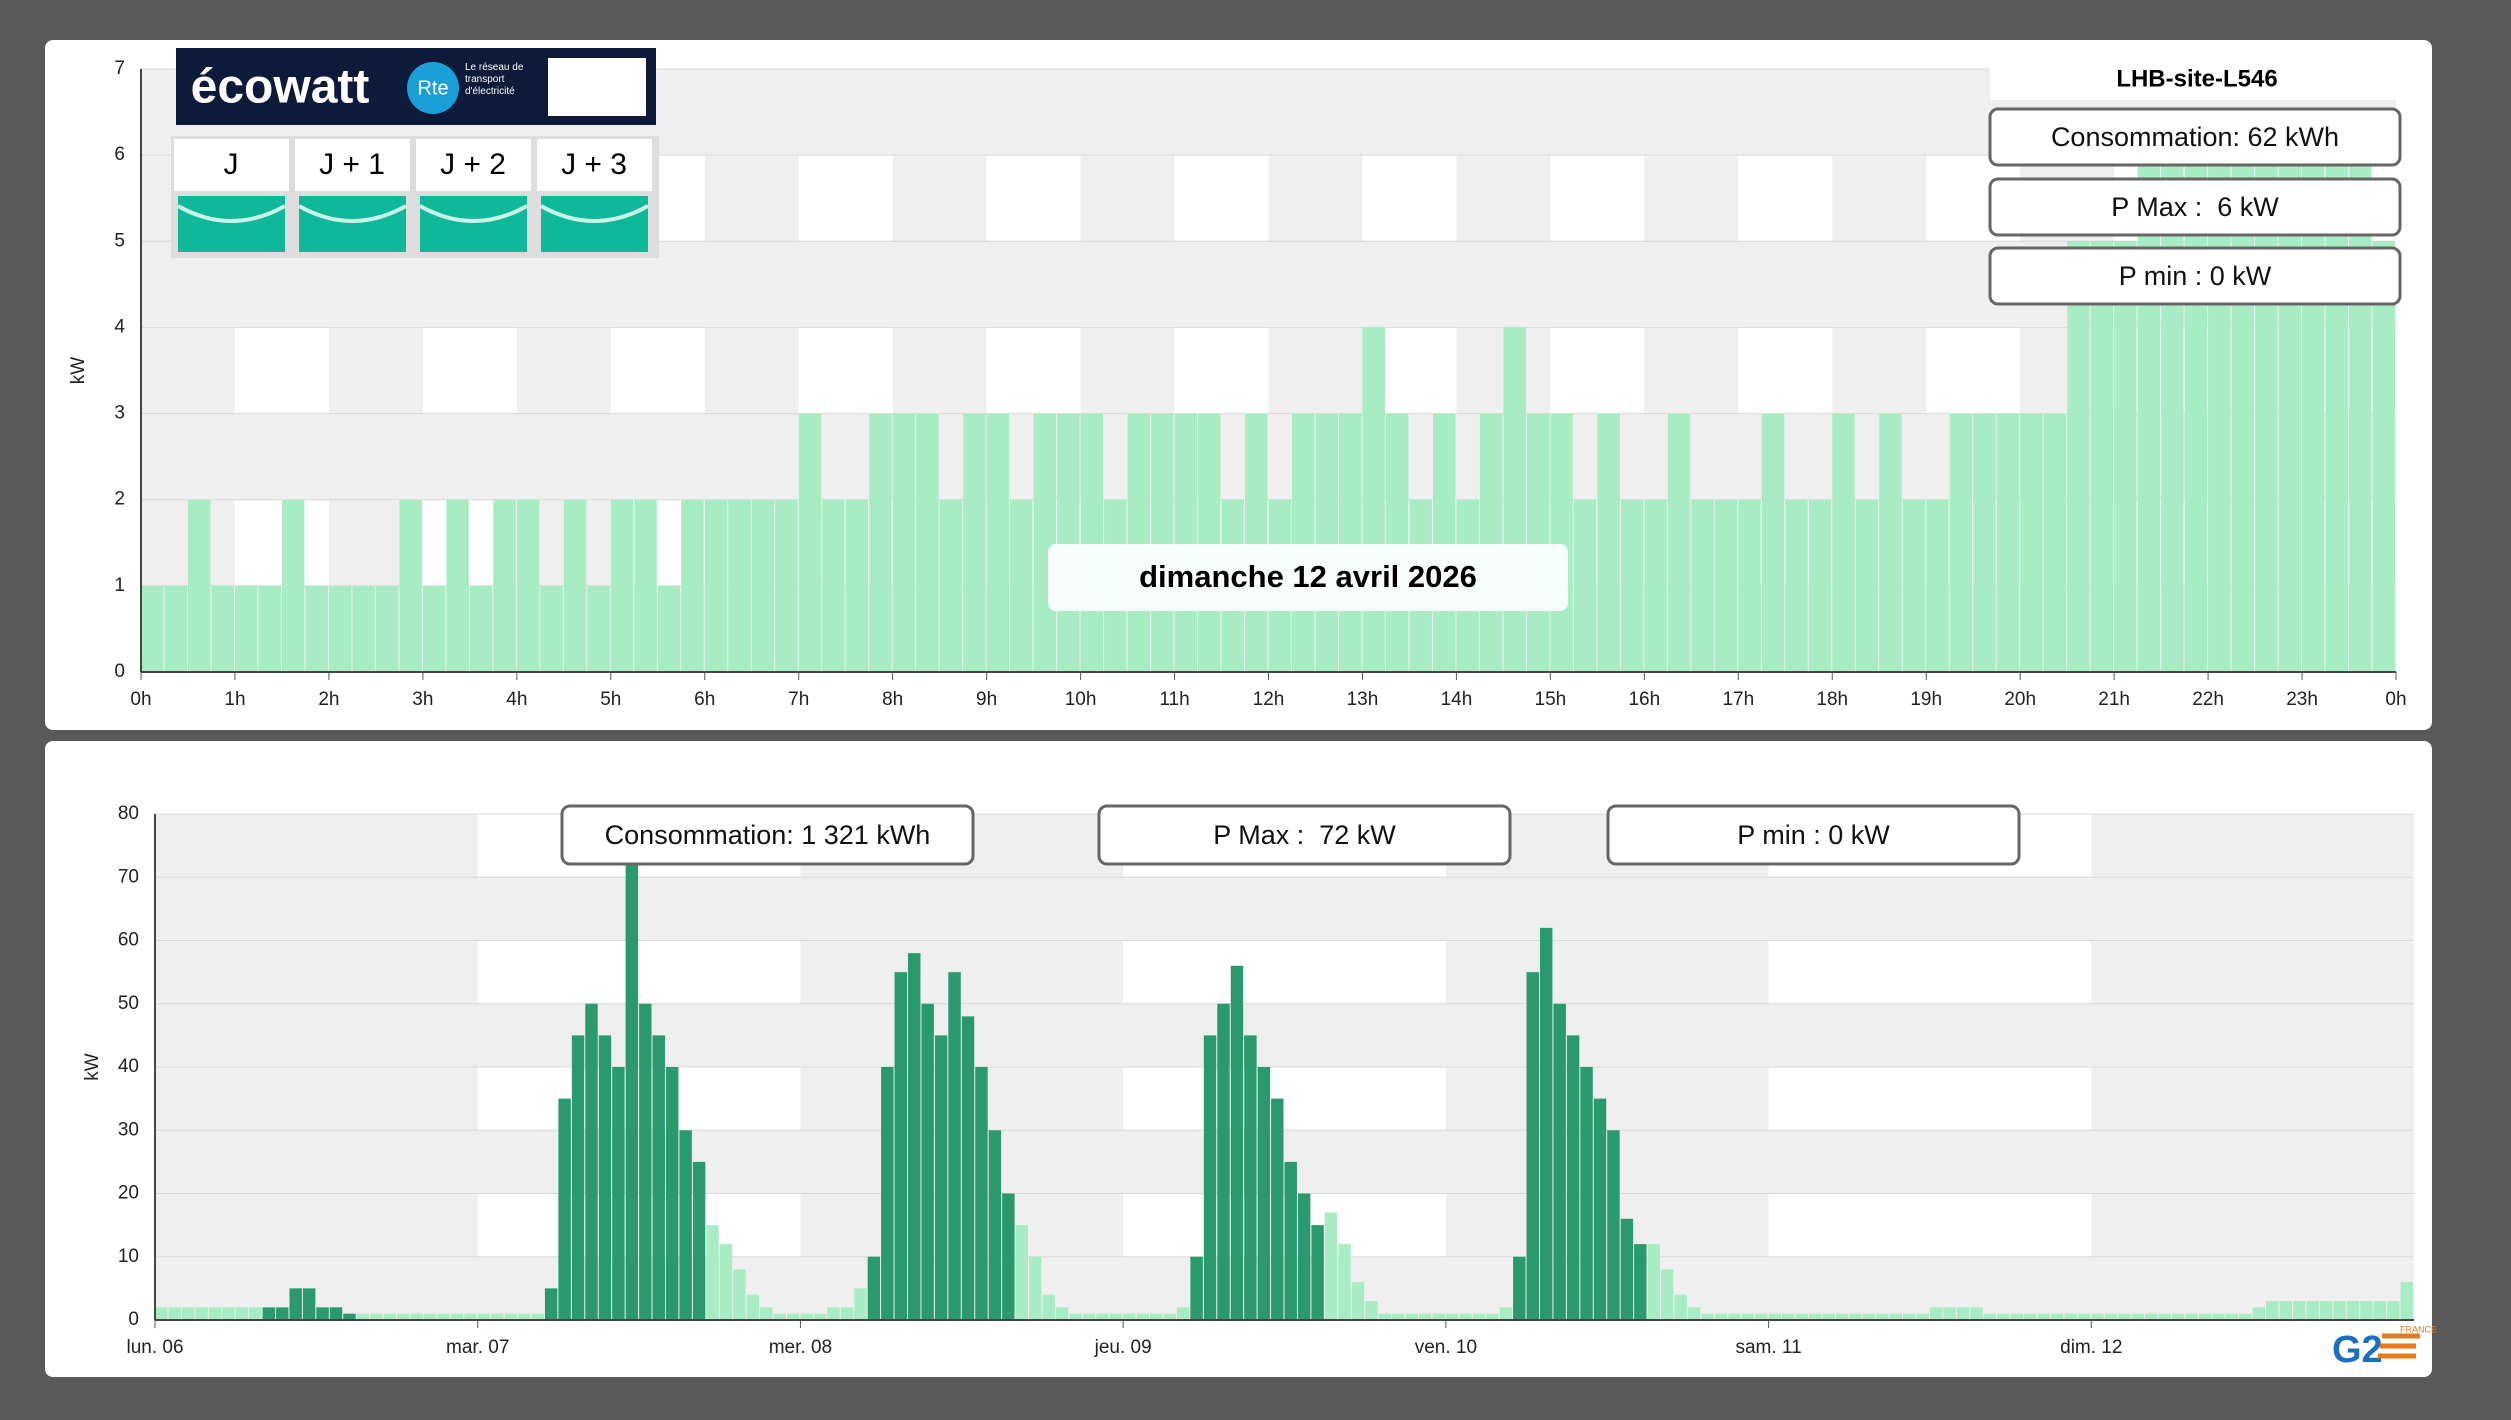  Describe the element at coordinates (1174, 699) in the screenshot. I see `x-tick-label: 11h` at that location.